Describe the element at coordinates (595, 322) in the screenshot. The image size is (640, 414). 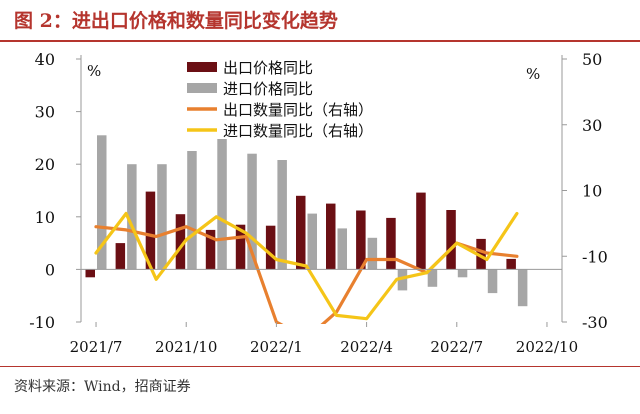
I see `right-axis-tick-label: -30` at that location.